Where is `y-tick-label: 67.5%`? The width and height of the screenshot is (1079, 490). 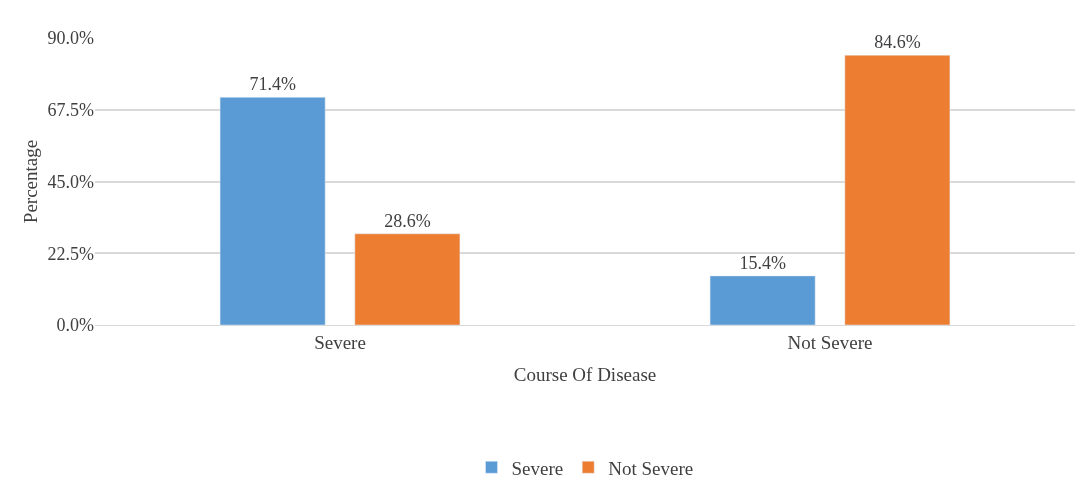 y-tick-label: 67.5% is located at coordinates (70, 110).